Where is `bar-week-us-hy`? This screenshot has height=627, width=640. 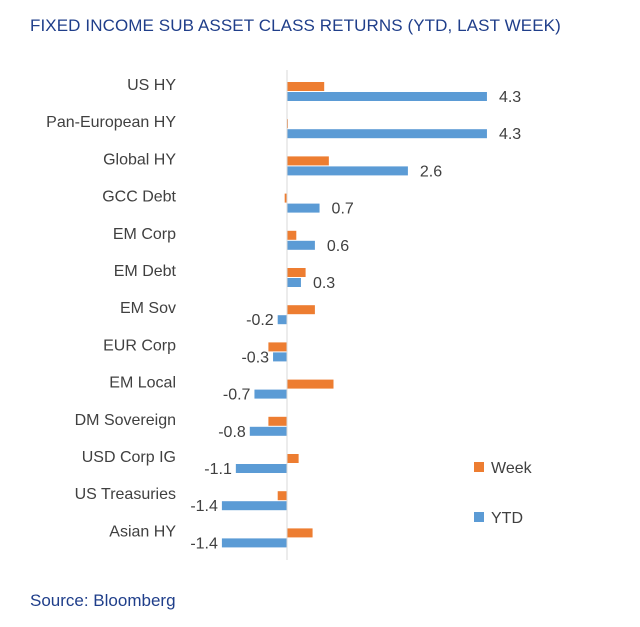 bar-week-us-hy is located at coordinates (306, 86).